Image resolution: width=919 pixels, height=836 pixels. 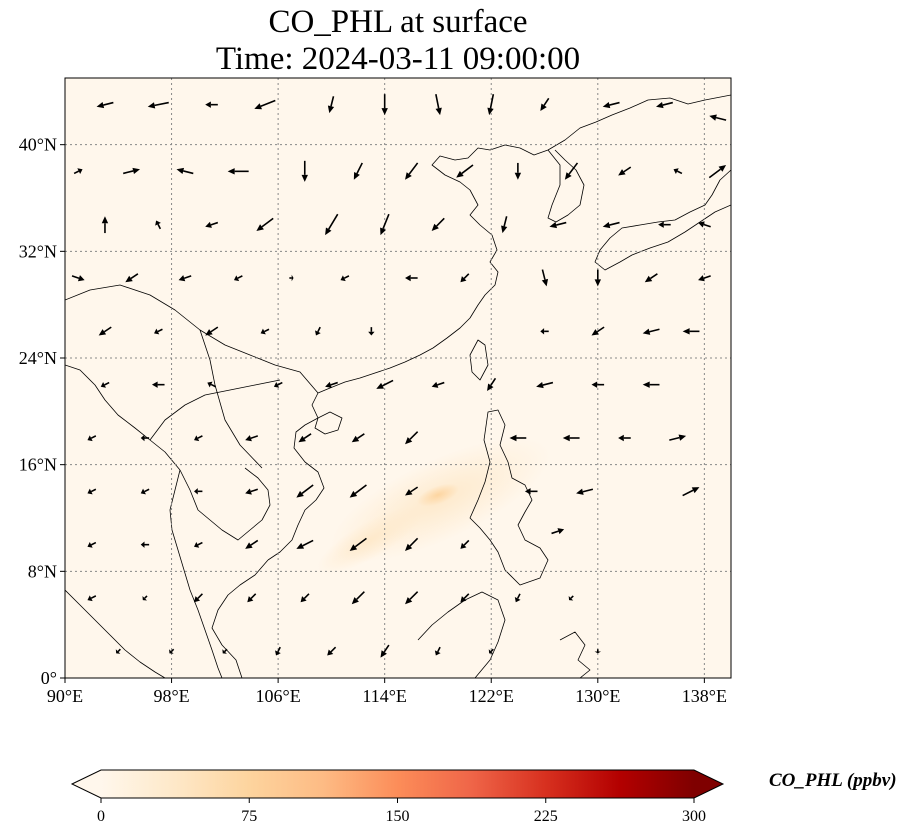 I want to click on colorbar-tick-label: 225, so click(x=546, y=816).